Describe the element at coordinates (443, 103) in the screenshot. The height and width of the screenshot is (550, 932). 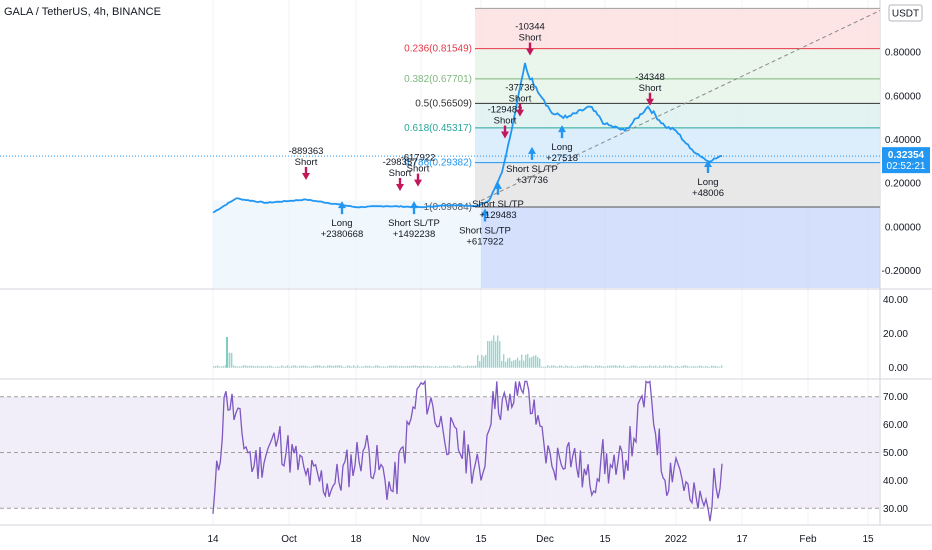
I see `fib-level-label: 0.5(0.56509)` at that location.